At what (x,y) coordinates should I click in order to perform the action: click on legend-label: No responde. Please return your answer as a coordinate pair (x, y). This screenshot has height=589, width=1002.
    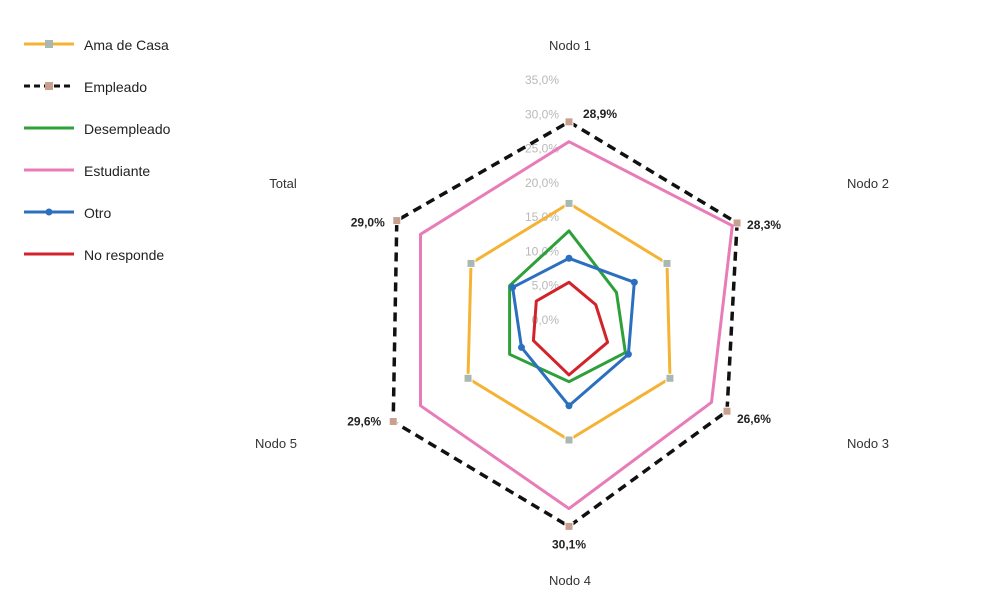
    Looking at the image, I should click on (124, 255).